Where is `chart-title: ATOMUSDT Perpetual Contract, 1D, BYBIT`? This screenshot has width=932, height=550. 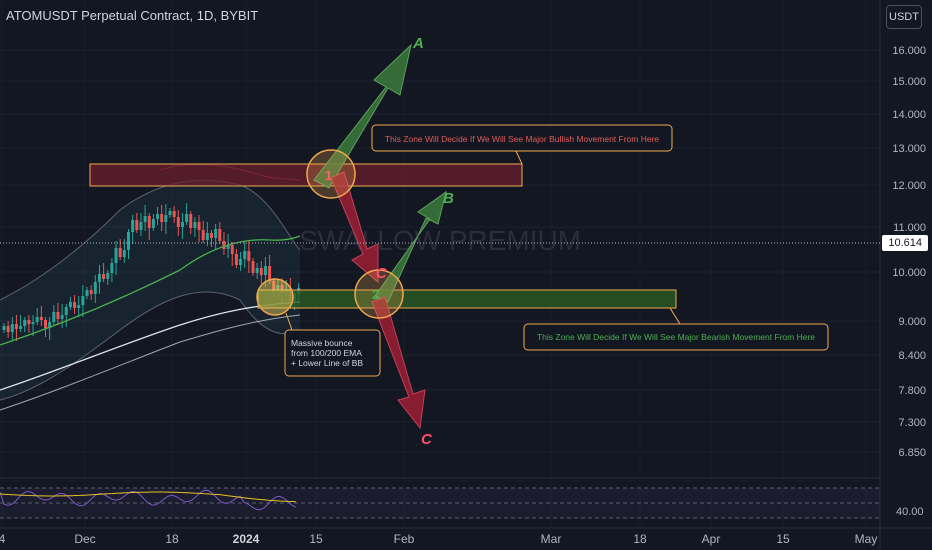 chart-title: ATOMUSDT Perpetual Contract, 1D, BYBIT is located at coordinates (132, 15).